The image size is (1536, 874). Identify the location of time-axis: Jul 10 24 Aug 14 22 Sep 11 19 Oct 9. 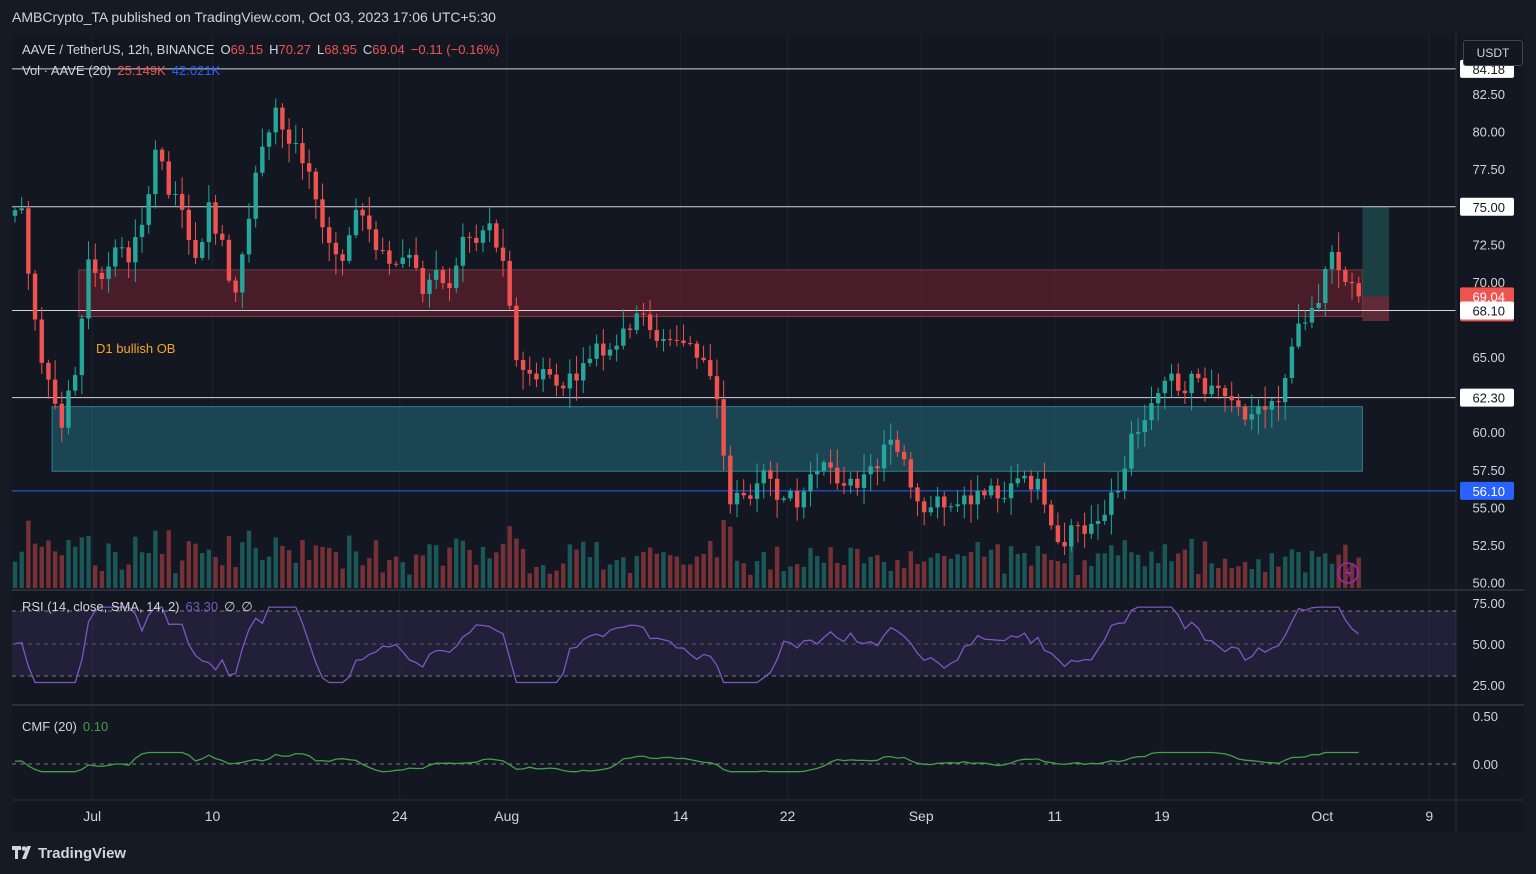
(758, 816).